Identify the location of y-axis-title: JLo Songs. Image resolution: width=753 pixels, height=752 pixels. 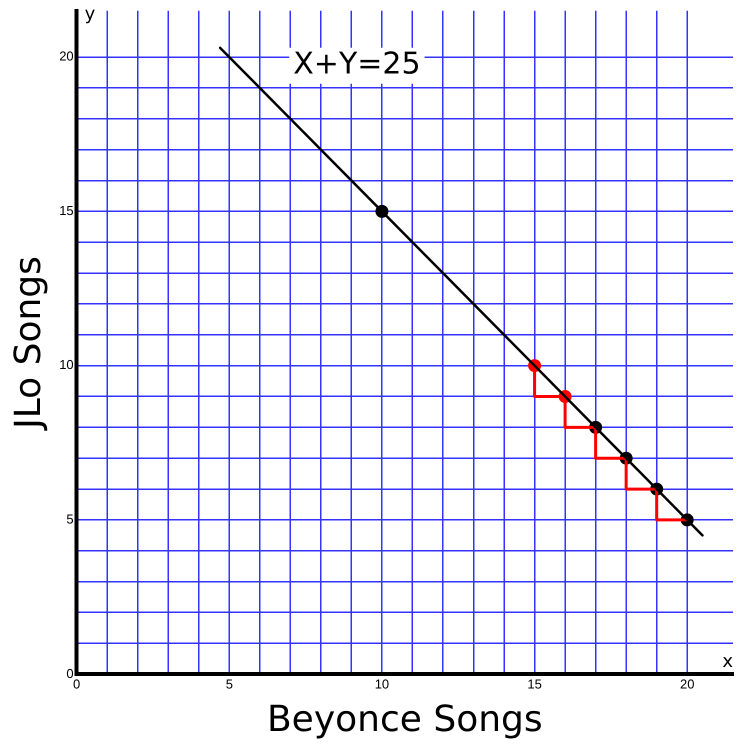
(28, 343).